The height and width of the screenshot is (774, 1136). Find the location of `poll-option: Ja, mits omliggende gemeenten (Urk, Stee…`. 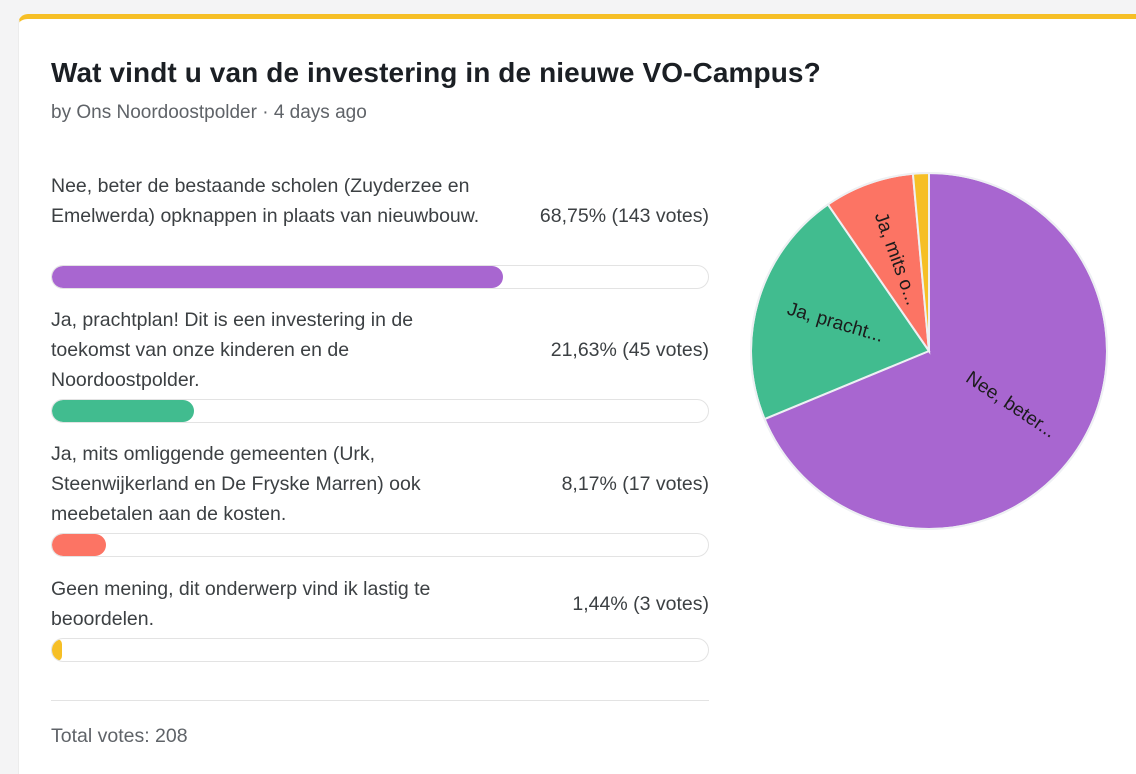

poll-option: Ja, mits omliggende gemeenten (Urk, Stee… is located at coordinates (380, 499).